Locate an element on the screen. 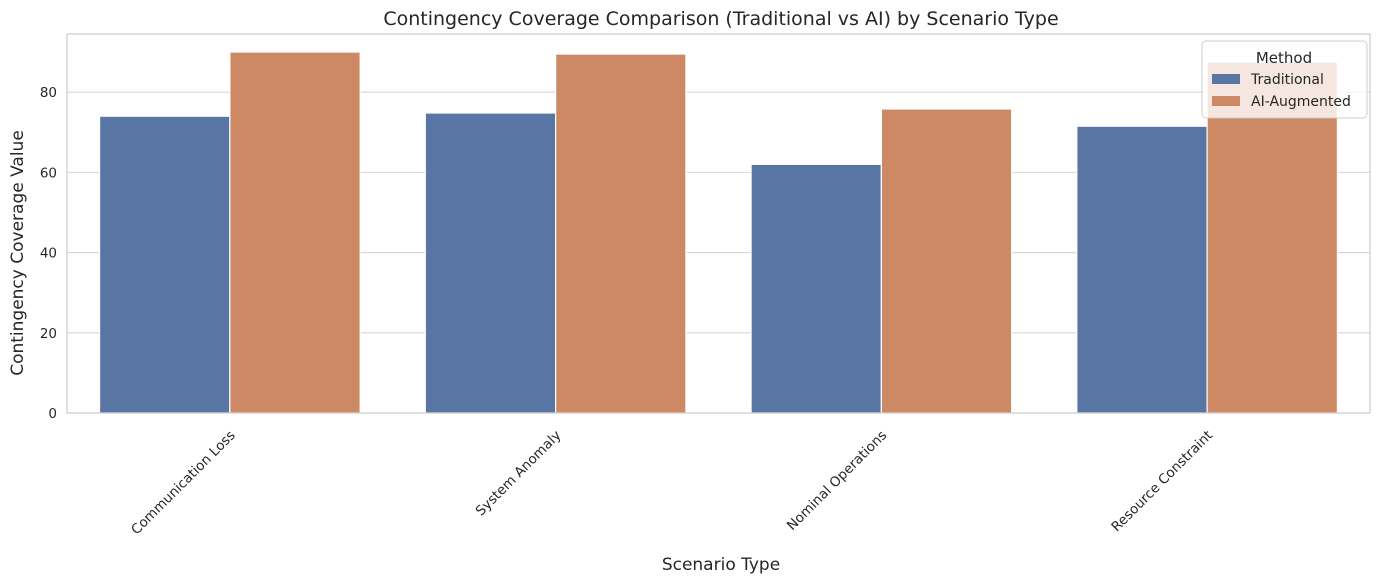 This screenshot has width=1384, height=584. y-tick-label: 60 is located at coordinates (48, 173).